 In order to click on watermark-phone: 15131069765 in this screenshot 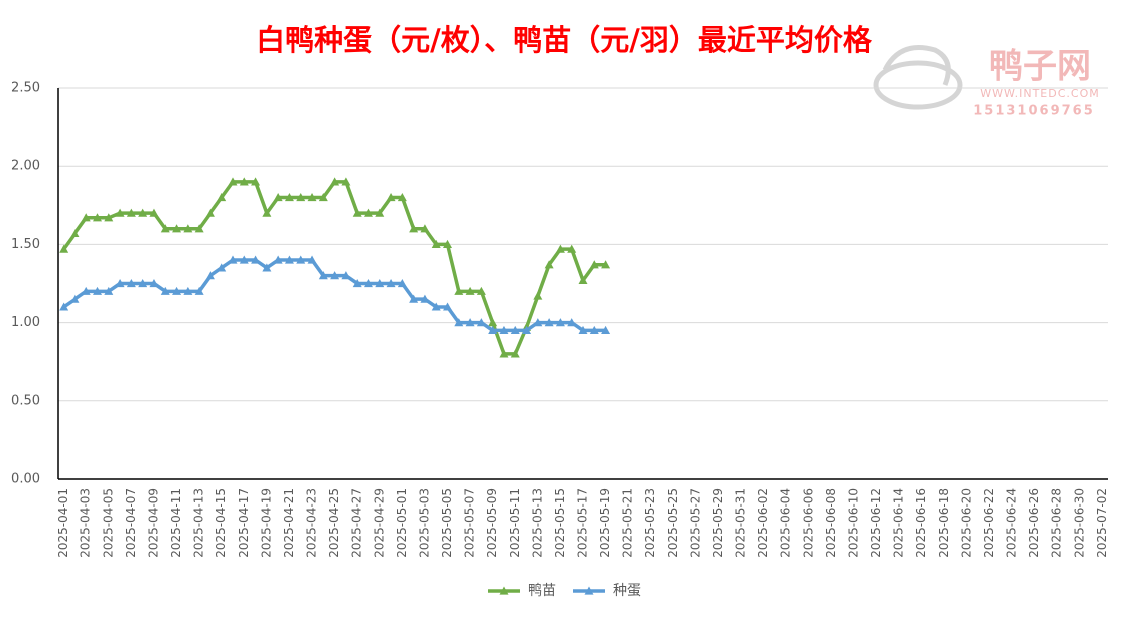, I will do `click(1034, 111)`.